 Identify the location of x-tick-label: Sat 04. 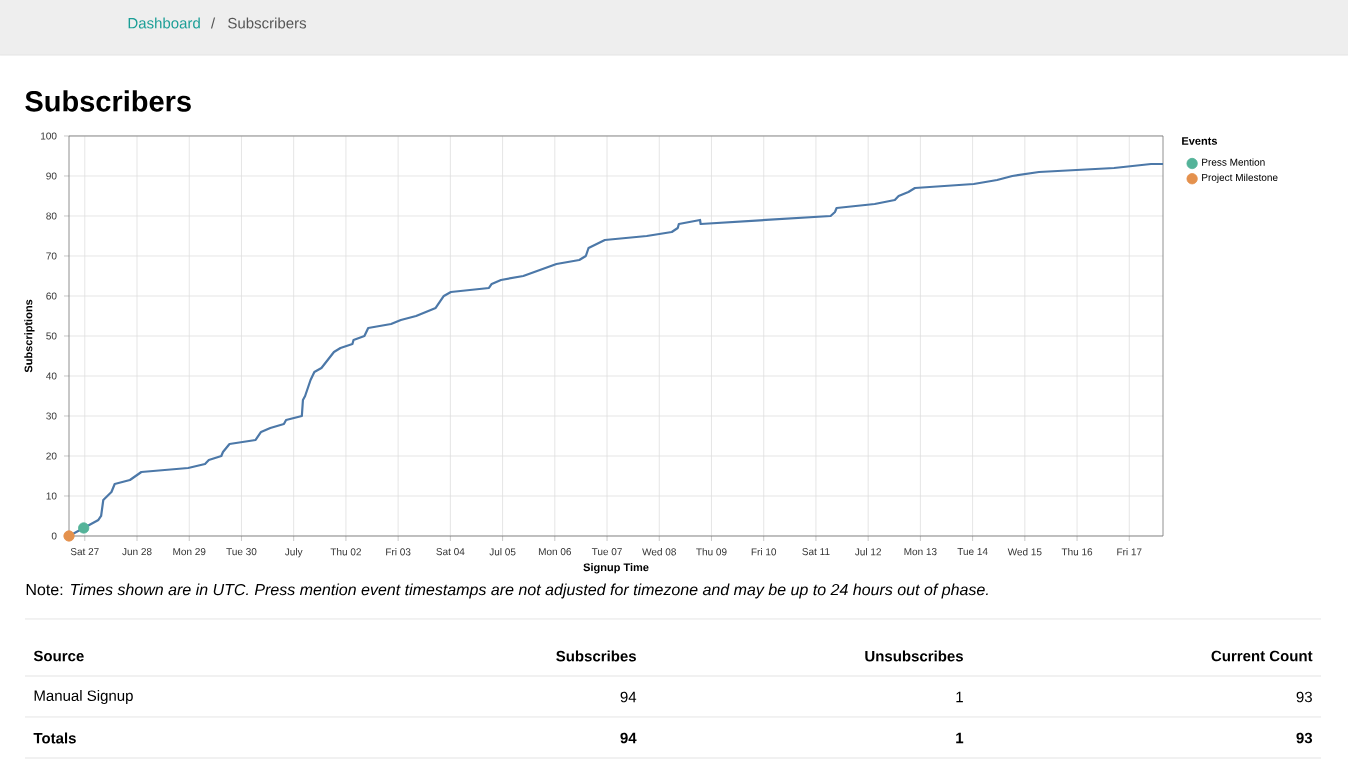
(450, 552).